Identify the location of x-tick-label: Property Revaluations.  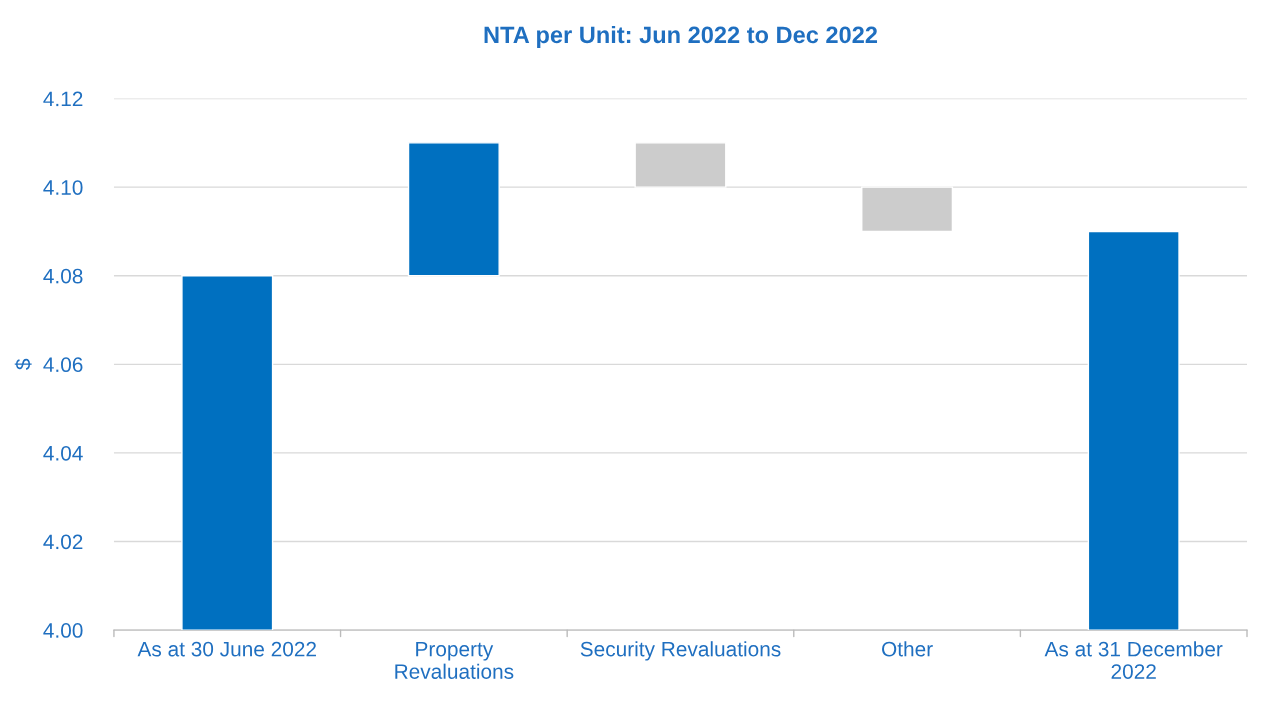
(454, 660).